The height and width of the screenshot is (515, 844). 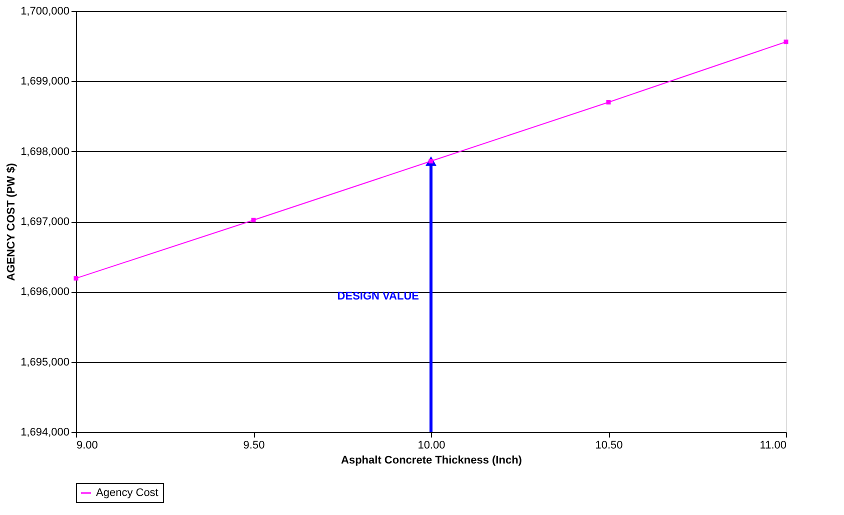 I want to click on legend-label: Agency Cost, so click(x=127, y=493).